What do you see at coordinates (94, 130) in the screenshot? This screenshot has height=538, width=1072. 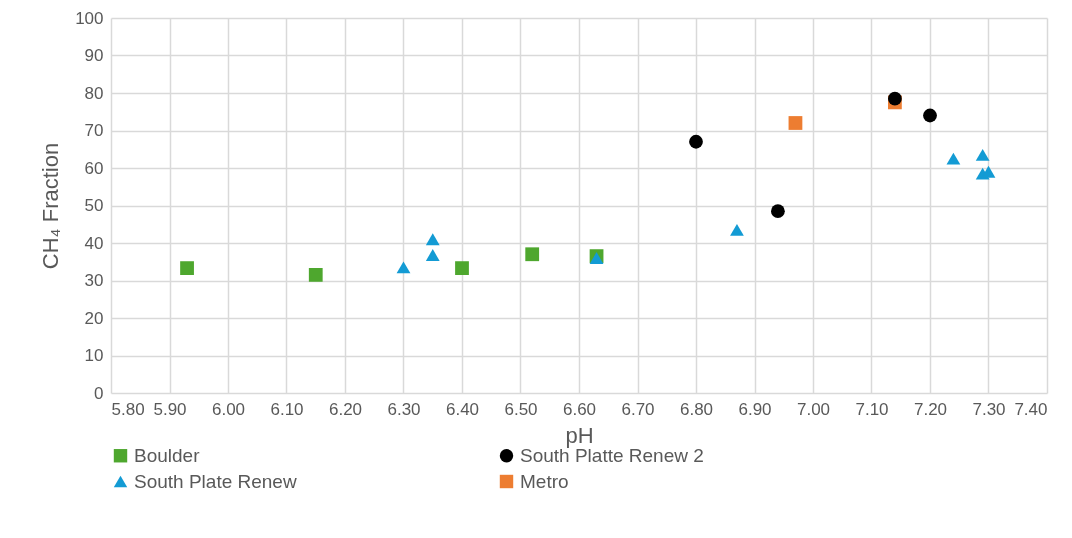 I see `y-tick-label: 70` at bounding box center [94, 130].